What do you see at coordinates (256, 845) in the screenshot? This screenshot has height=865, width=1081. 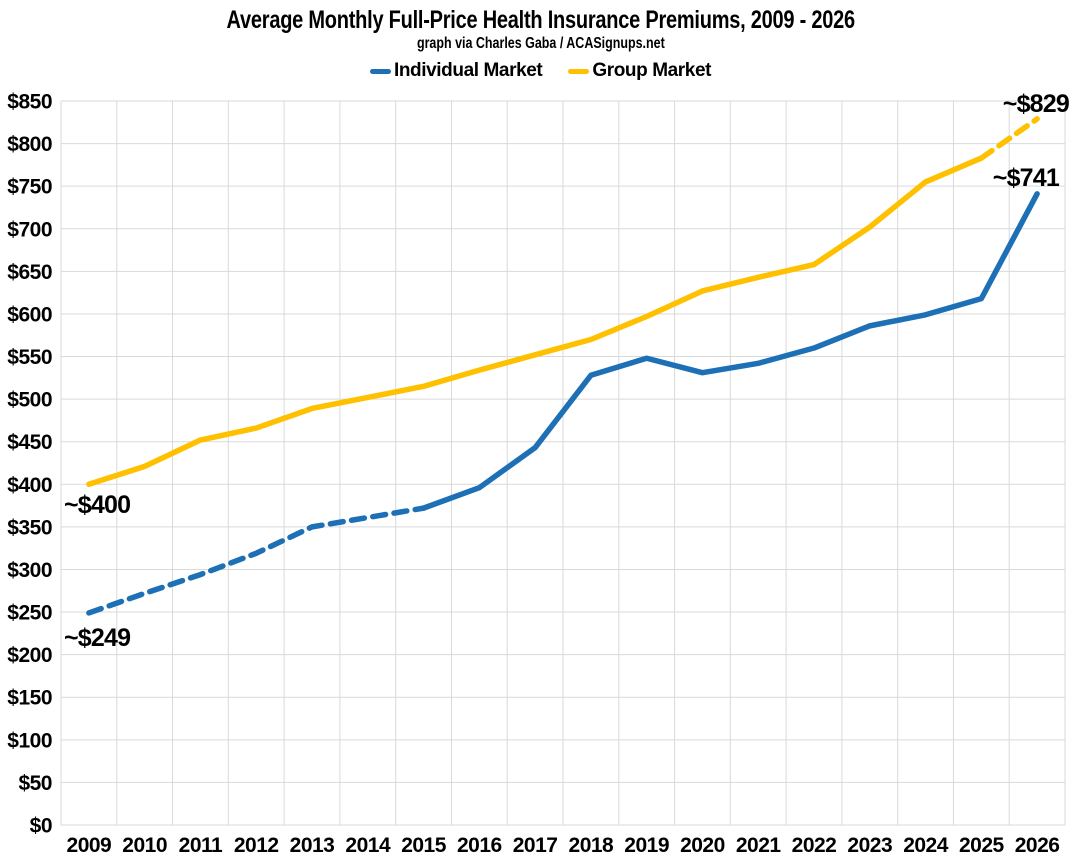 I see `x-axis-tick-label: 2012` at bounding box center [256, 845].